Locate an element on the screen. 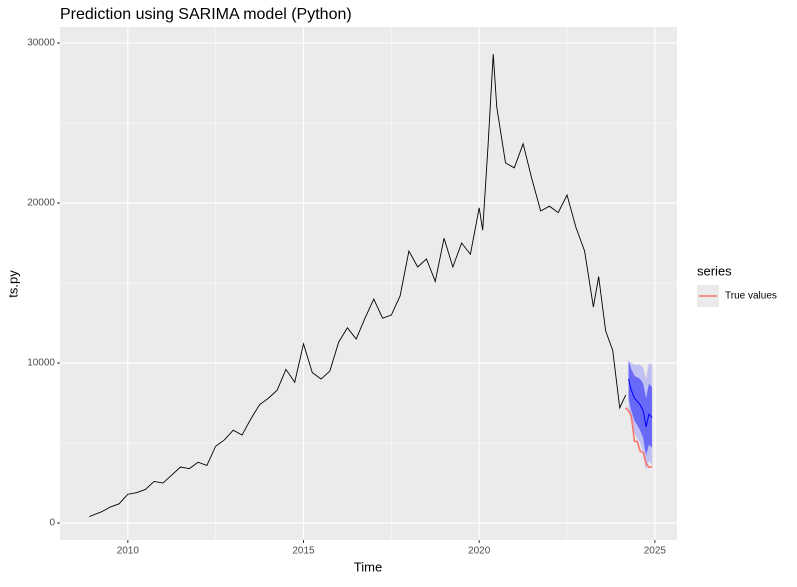 This screenshot has height=587, width=797. x-tick-label: 2025 is located at coordinates (655, 551).